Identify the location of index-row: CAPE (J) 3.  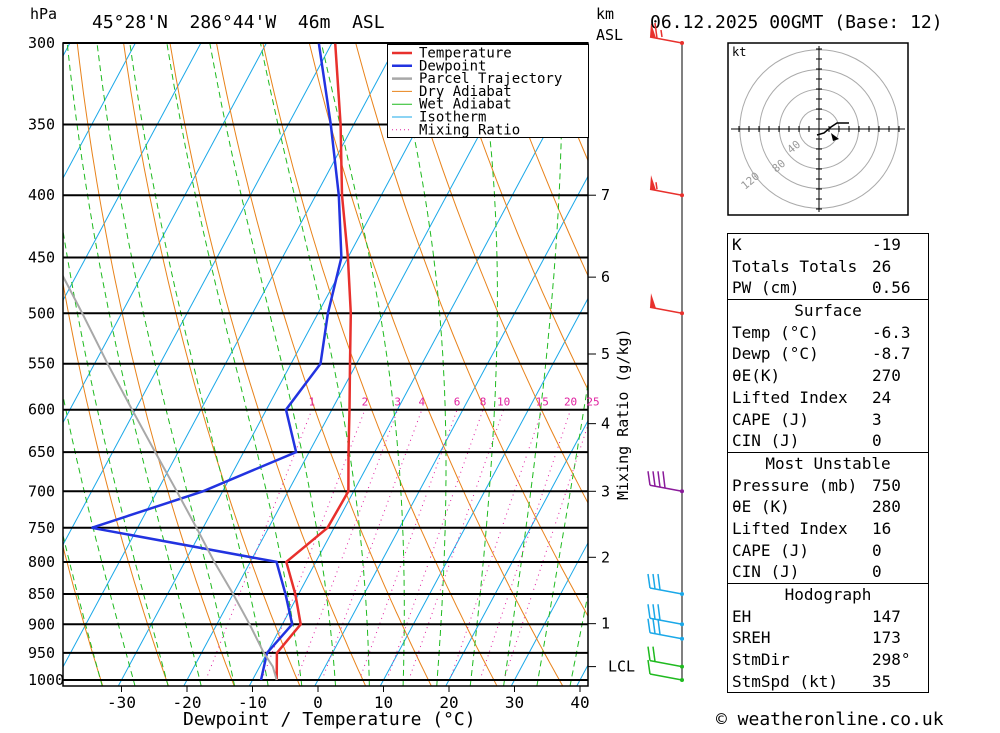
(828, 420).